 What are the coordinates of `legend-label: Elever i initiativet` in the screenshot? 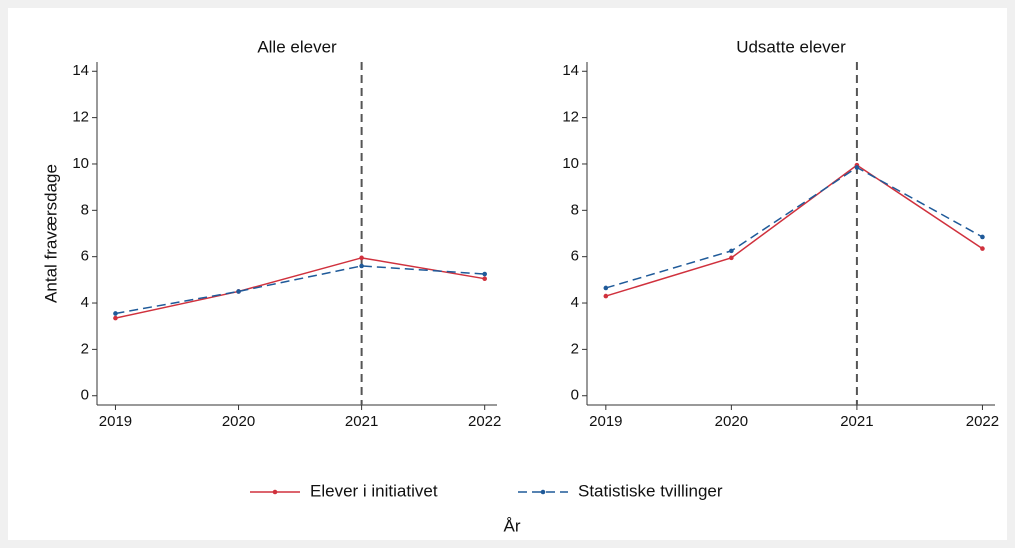 It's located at (374, 490).